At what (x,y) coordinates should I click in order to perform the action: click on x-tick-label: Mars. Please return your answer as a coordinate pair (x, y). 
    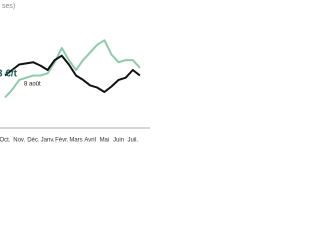
    Looking at the image, I should click on (75, 141).